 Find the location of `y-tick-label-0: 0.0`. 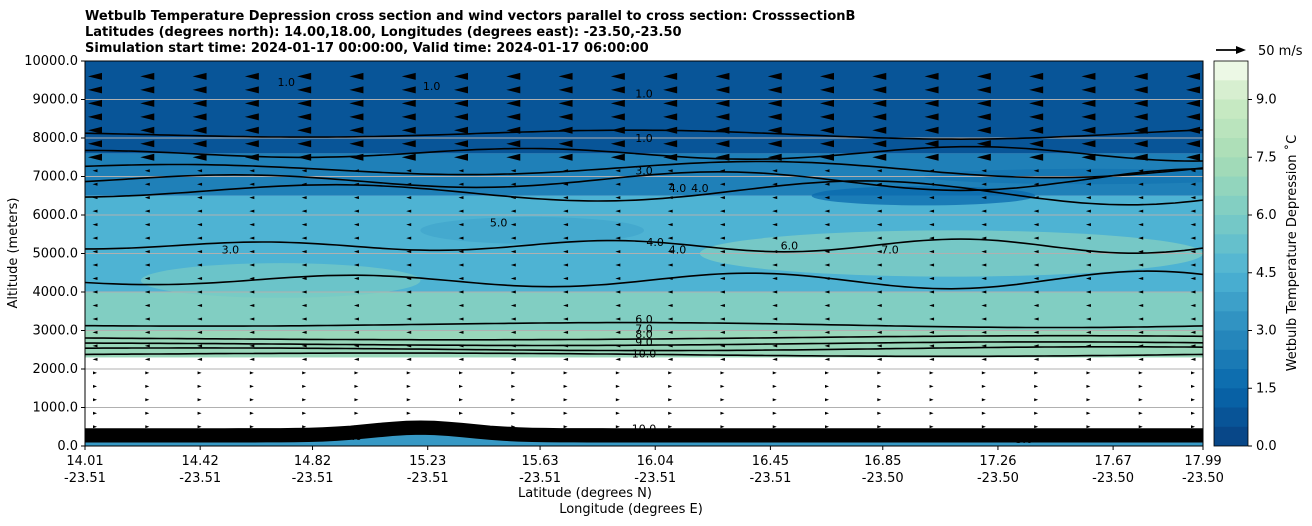

y-tick-label-0: 0.0 is located at coordinates (67, 446).